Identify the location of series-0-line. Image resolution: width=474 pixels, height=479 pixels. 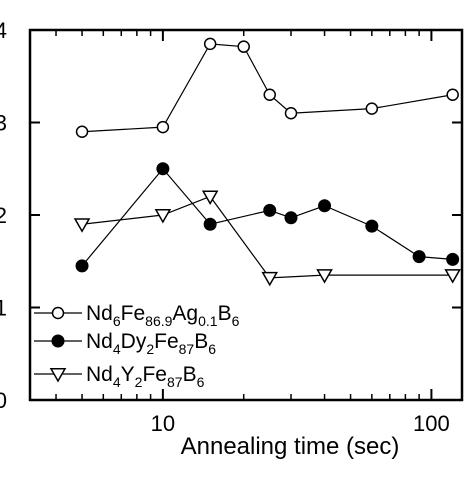
(267, 88).